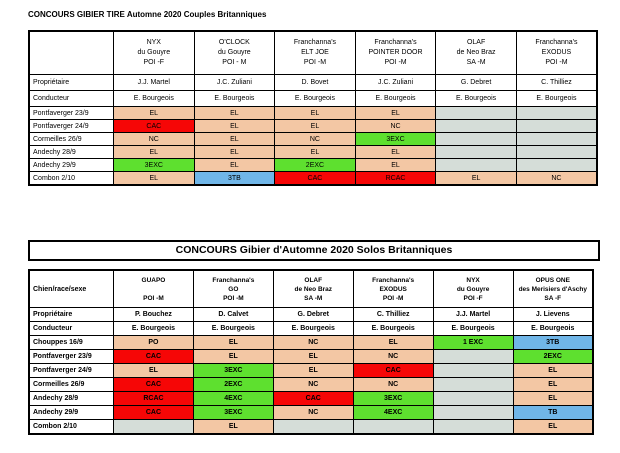 This screenshot has width=620, height=453. Describe the element at coordinates (153, 314) in the screenshot. I see `owner-cell: P. Bouchez` at that location.